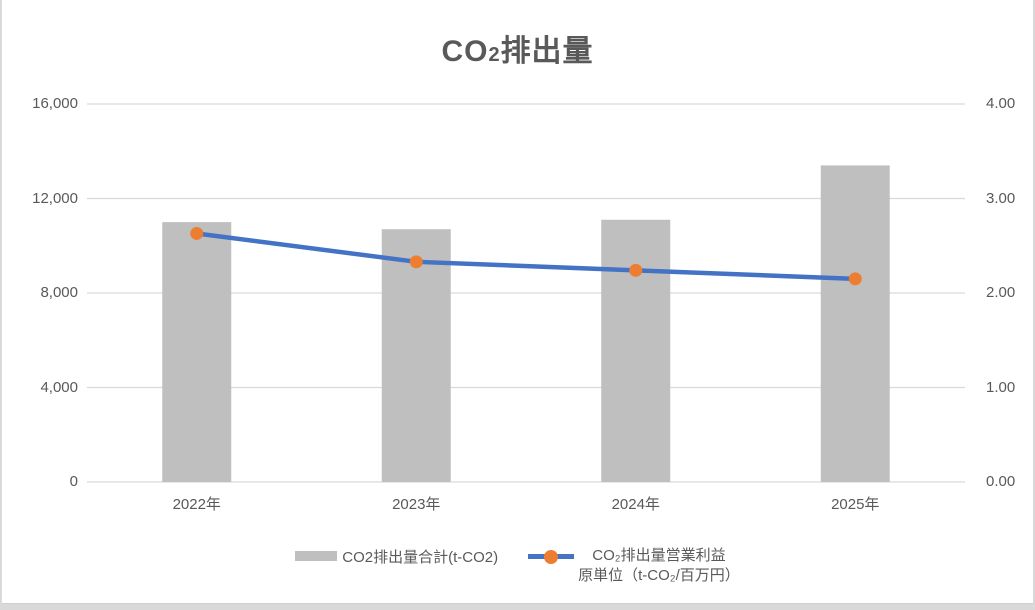  What do you see at coordinates (1001, 481) in the screenshot?
I see `y-axis-right-tick-label: 0.00` at bounding box center [1001, 481].